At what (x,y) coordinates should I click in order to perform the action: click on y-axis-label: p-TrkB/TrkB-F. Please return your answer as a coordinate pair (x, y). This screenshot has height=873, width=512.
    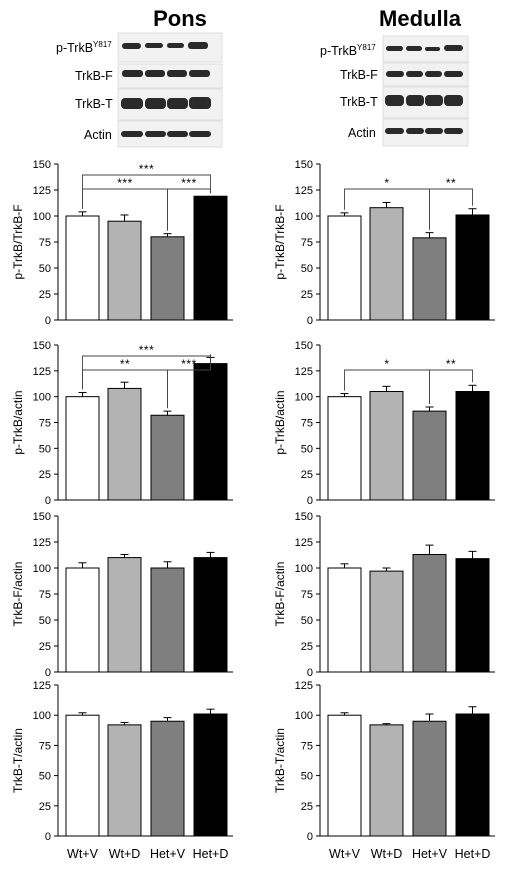
    Looking at the image, I should click on (18, 241).